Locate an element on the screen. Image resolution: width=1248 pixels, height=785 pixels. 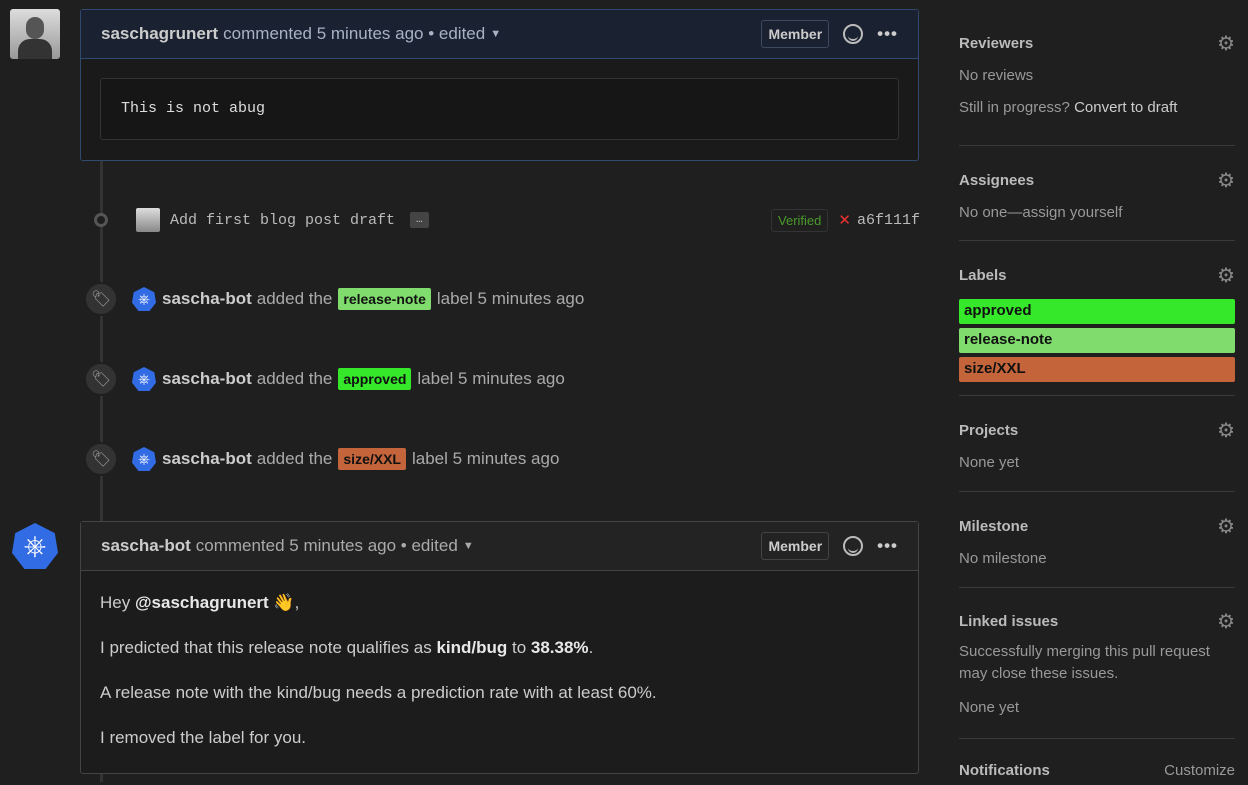
section-title: Projects is located at coordinates (989, 430).